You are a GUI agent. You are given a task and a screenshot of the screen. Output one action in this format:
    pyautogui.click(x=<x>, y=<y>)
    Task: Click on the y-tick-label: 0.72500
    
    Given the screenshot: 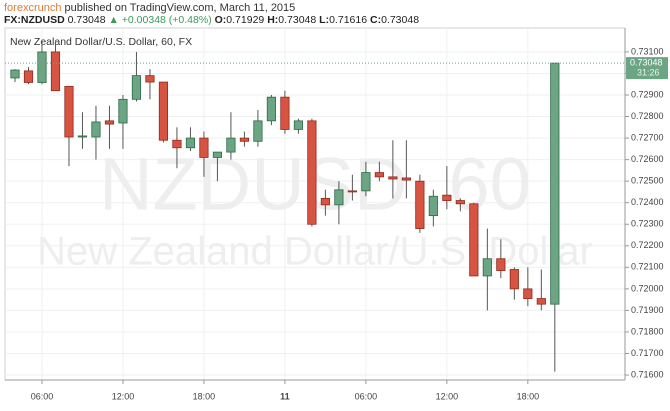 What is the action you would take?
    pyautogui.click(x=647, y=181)
    